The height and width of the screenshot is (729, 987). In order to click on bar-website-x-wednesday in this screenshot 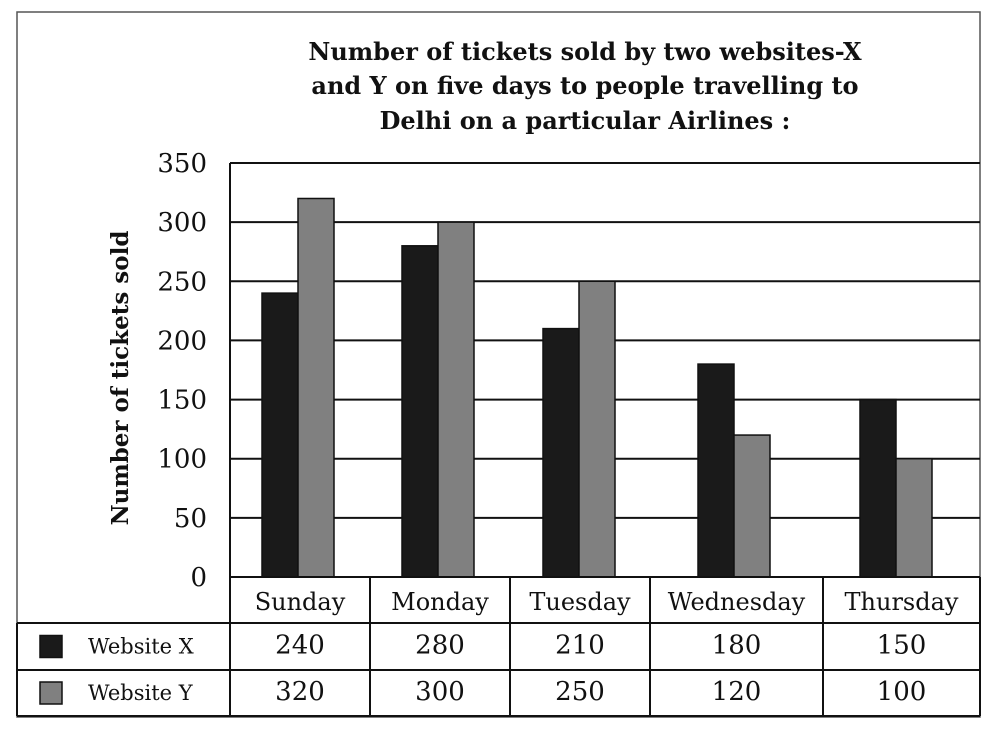, I will do `click(716, 470)`.